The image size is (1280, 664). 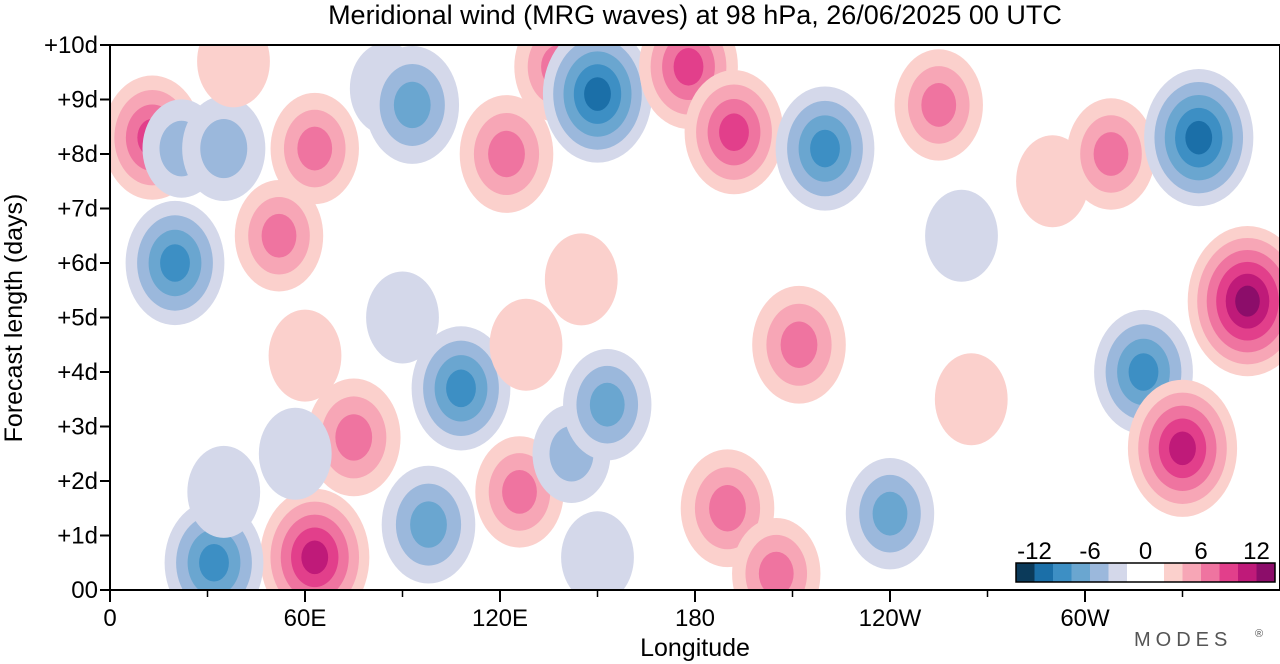 What do you see at coordinates (695, 618) in the screenshot?
I see `x-tick-label: 180` at bounding box center [695, 618].